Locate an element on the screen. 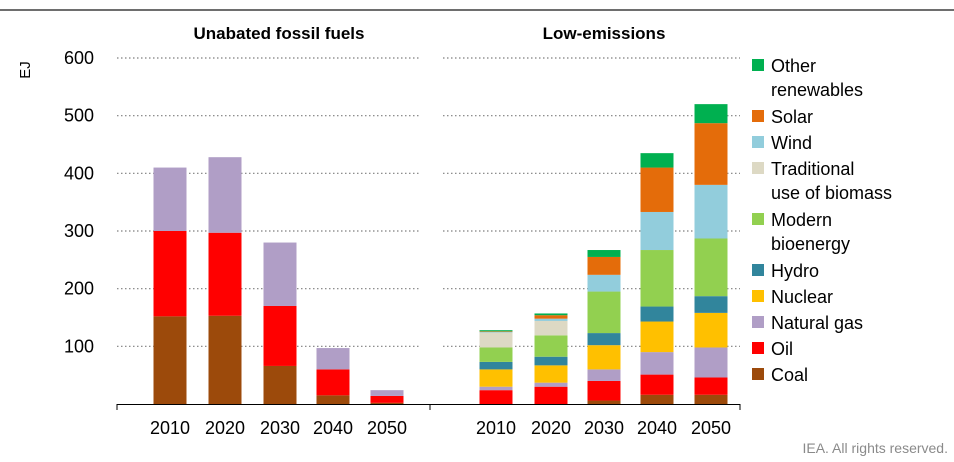  legend-label: use of biomass is located at coordinates (831, 193).